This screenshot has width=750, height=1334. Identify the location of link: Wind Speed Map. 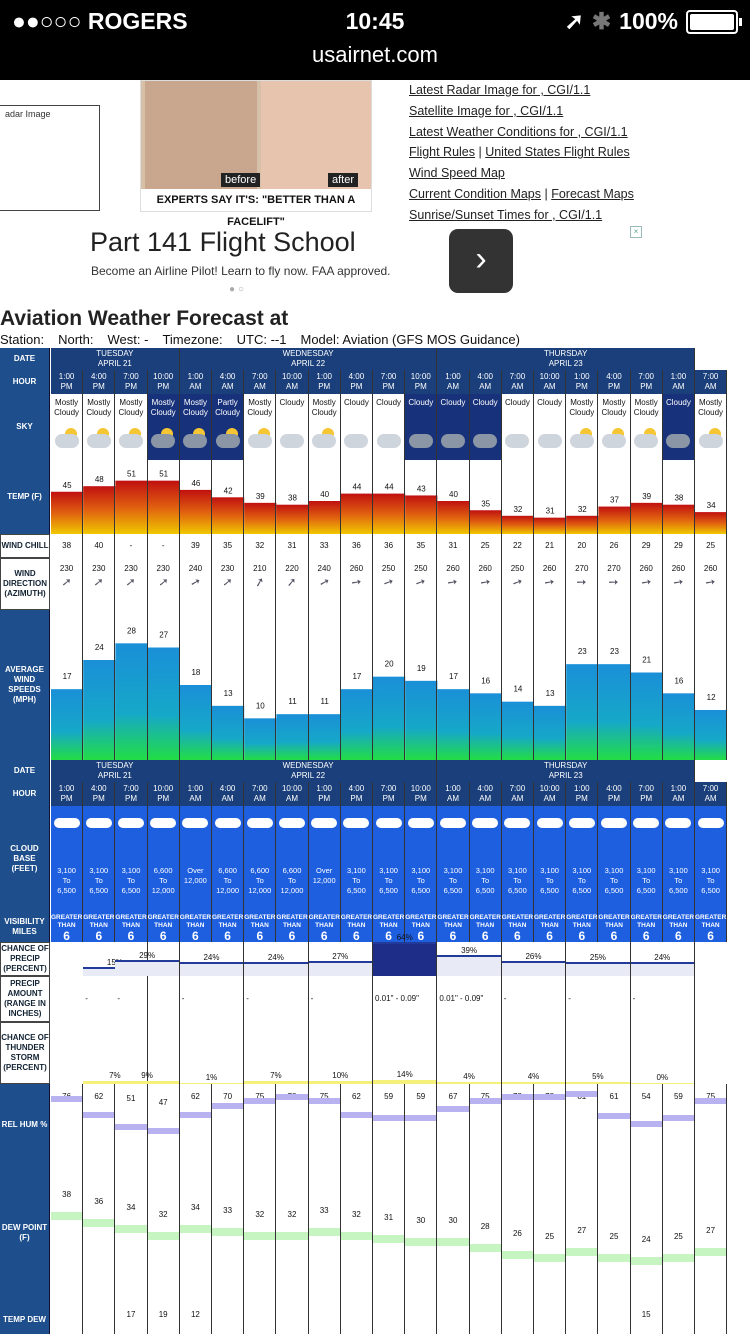
(457, 173).